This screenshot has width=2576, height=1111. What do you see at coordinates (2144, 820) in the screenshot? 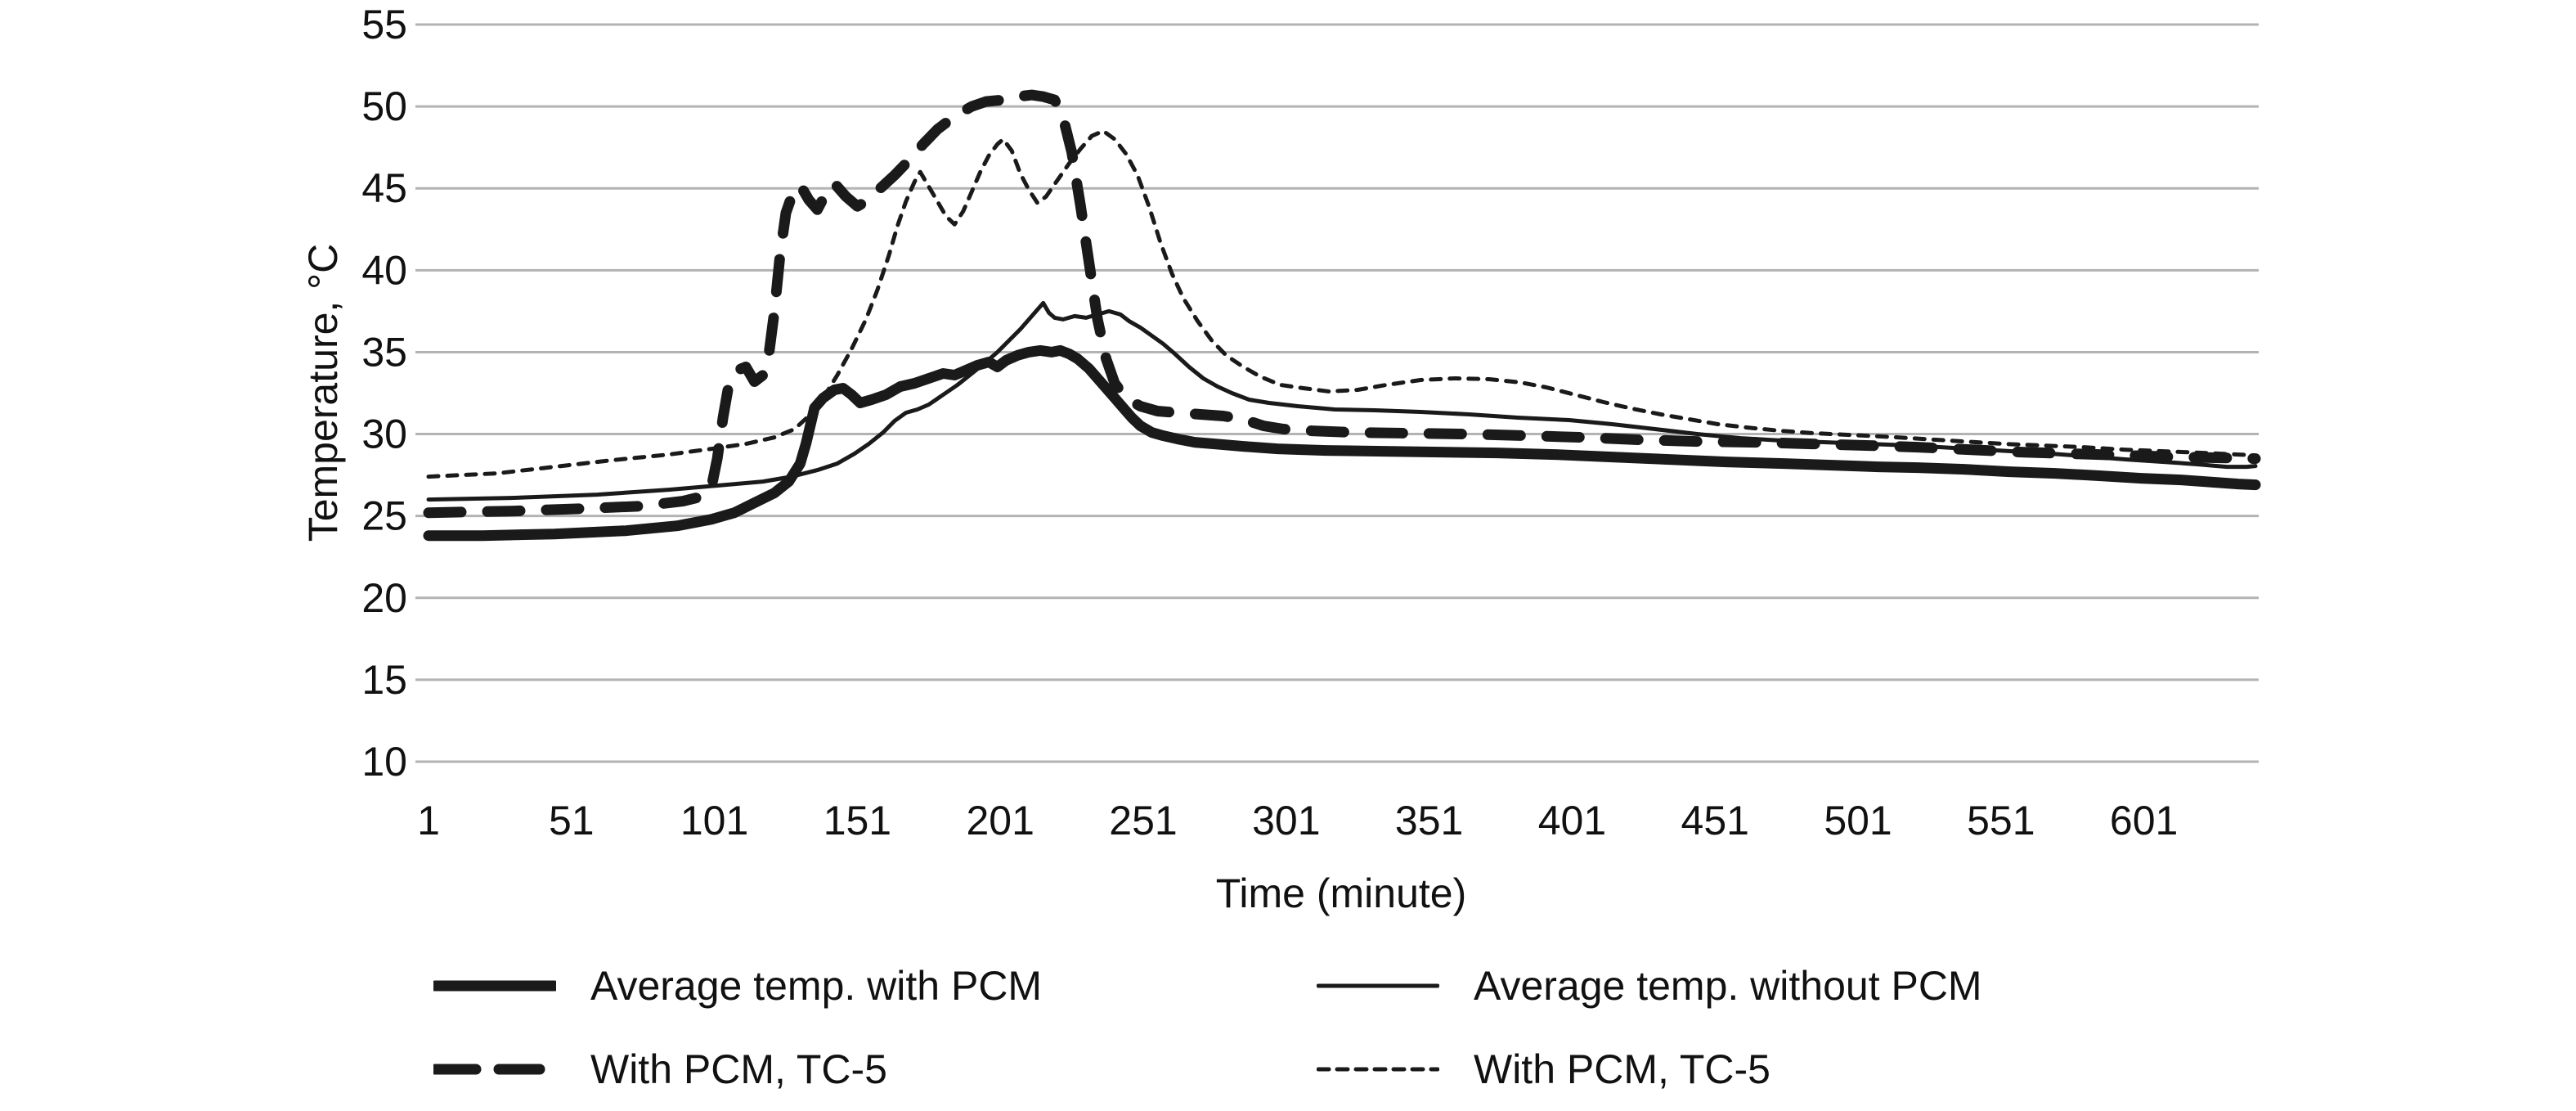
I see `x-tick-label-601: 601` at bounding box center [2144, 820].